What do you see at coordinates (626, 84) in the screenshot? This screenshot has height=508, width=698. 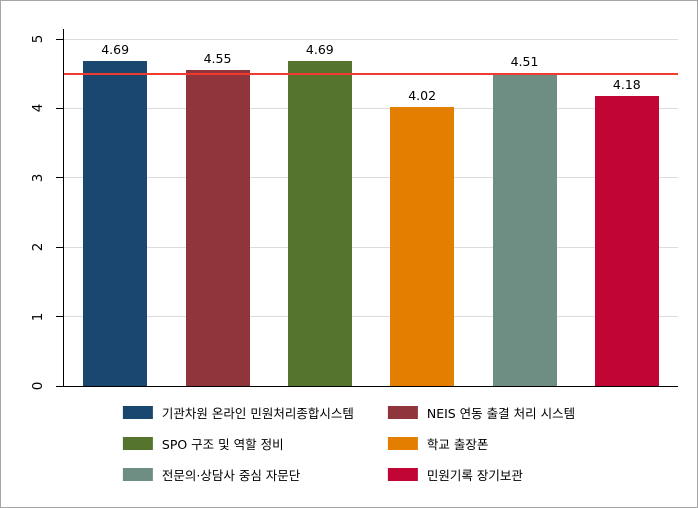 I see `bar-value-label: 4.18` at bounding box center [626, 84].